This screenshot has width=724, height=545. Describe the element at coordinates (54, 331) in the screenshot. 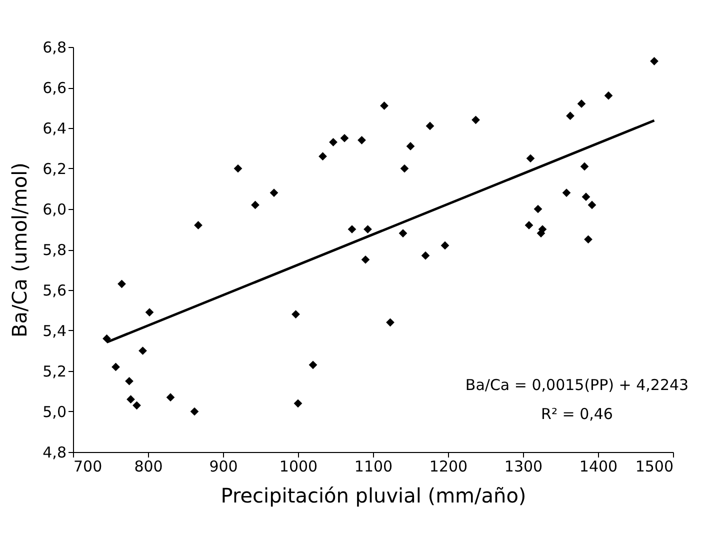

I see `y-tick-label: 5,4` at that location.